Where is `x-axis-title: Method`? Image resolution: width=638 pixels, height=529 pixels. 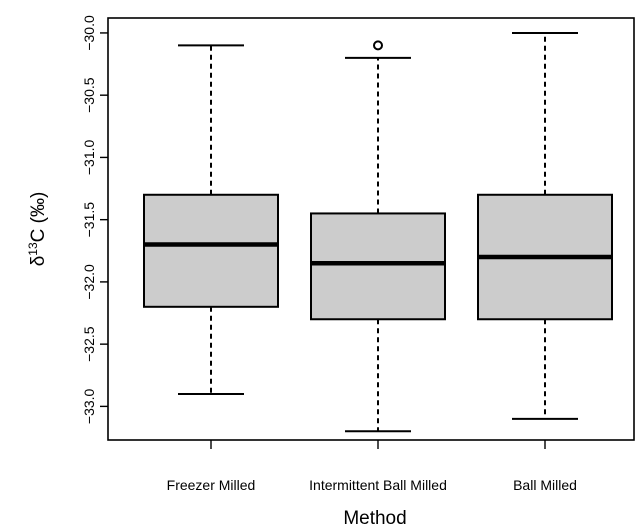
x-axis-title: Method is located at coordinates (374, 518).